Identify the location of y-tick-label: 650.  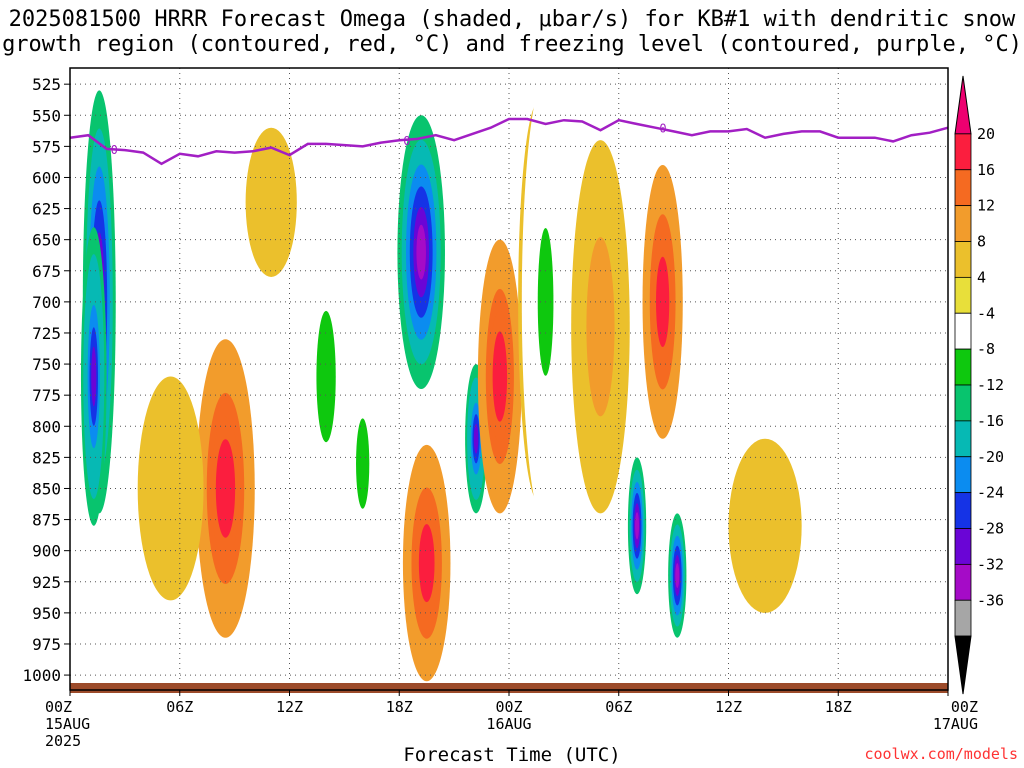
(46, 240).